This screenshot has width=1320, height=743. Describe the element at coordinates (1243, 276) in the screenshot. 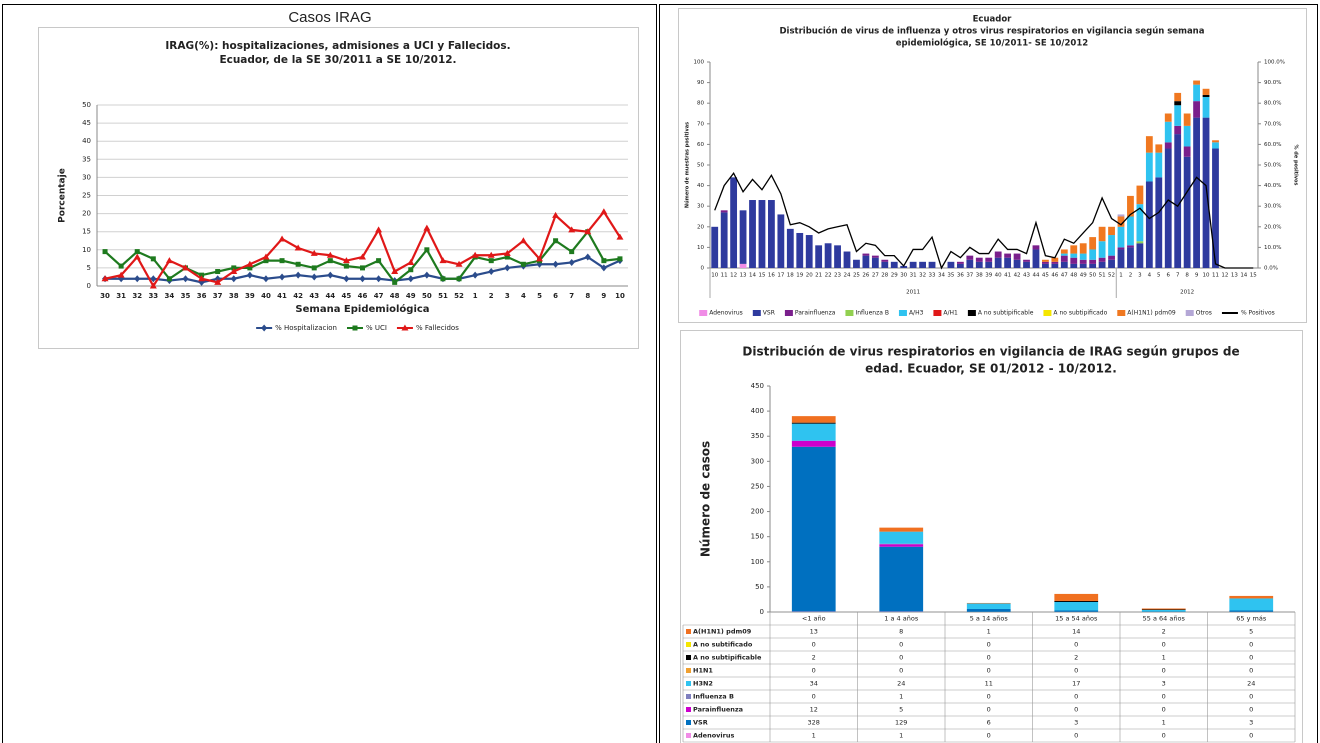

I see `x-tick-label: 14` at that location.